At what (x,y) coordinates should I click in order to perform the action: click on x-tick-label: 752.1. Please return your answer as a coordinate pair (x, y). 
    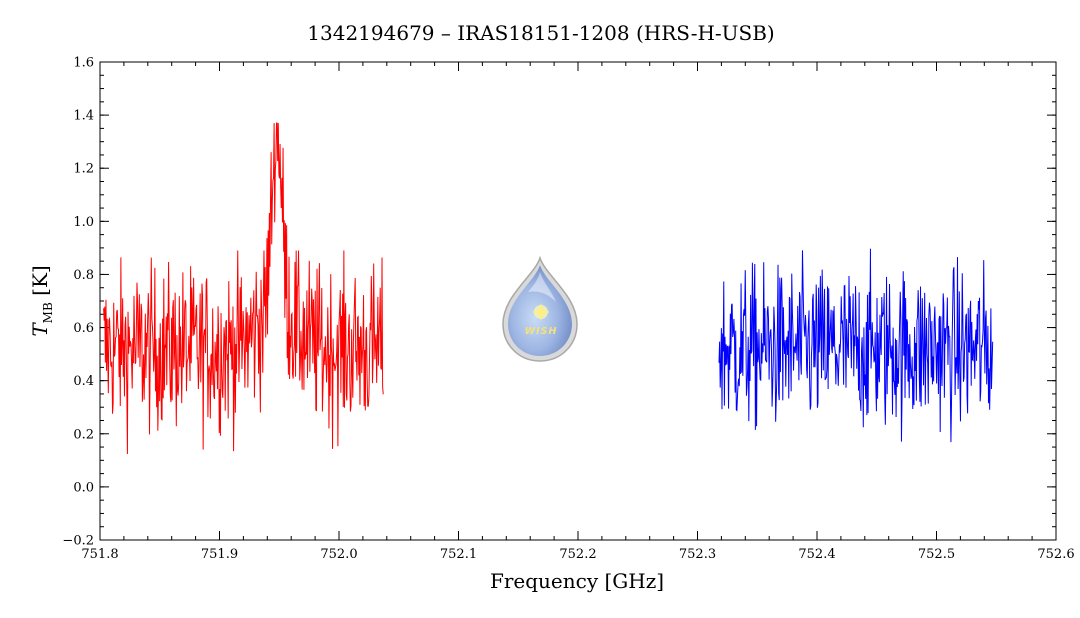
    Looking at the image, I should click on (458, 554).